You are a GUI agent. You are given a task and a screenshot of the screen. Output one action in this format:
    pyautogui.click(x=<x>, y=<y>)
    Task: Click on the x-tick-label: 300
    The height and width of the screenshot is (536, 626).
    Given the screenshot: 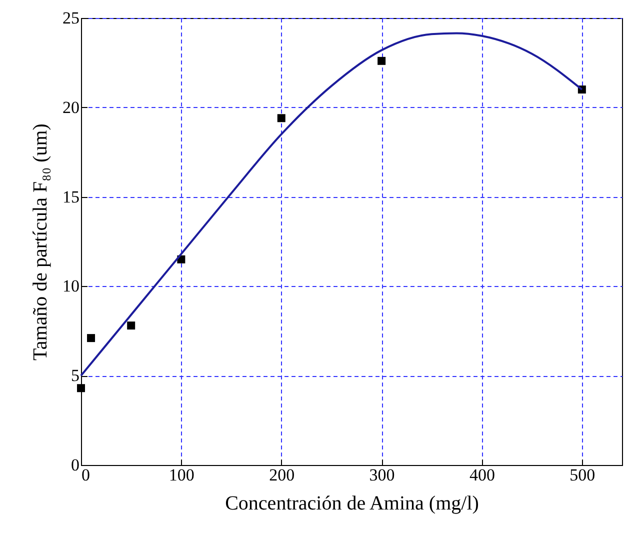 What is the action you would take?
    pyautogui.click(x=382, y=475)
    